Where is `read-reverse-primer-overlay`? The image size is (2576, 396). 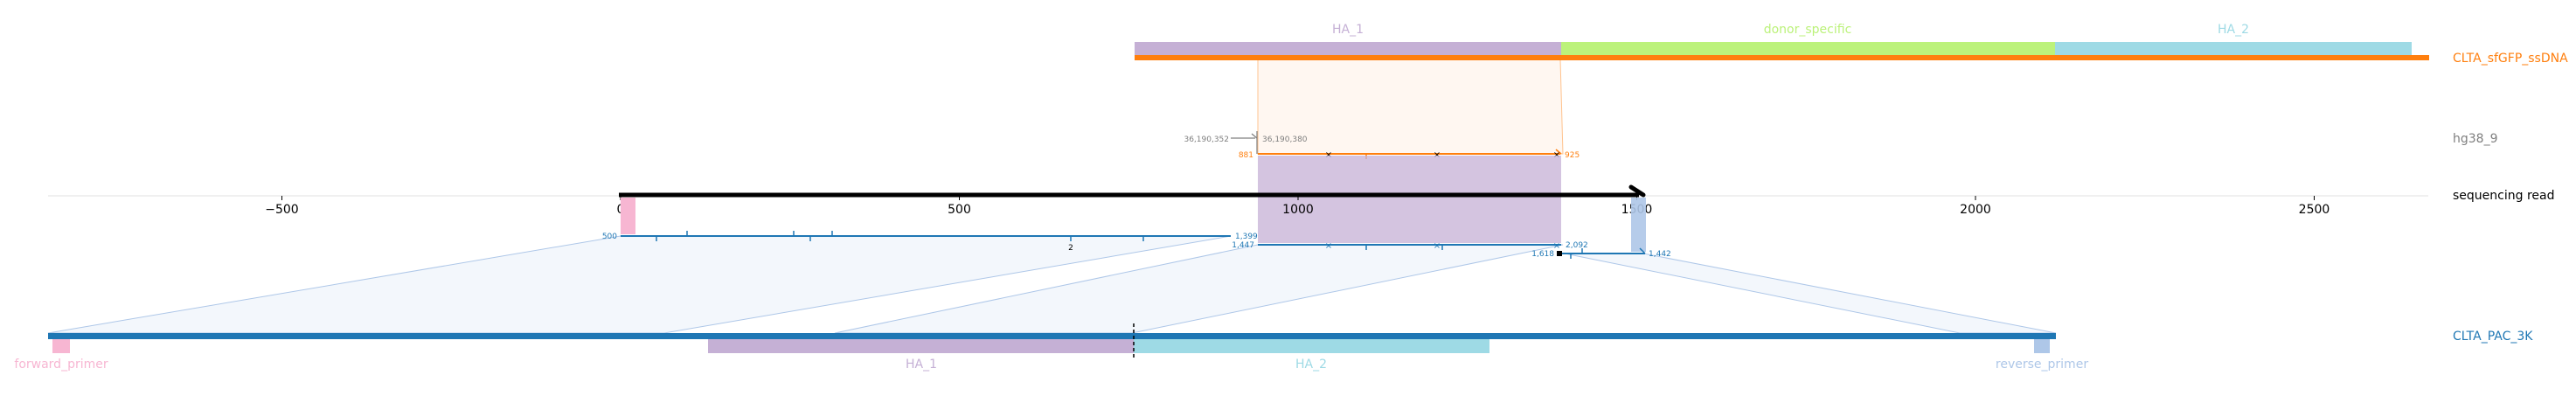 read-reverse-primer-overlay is located at coordinates (1639, 225).